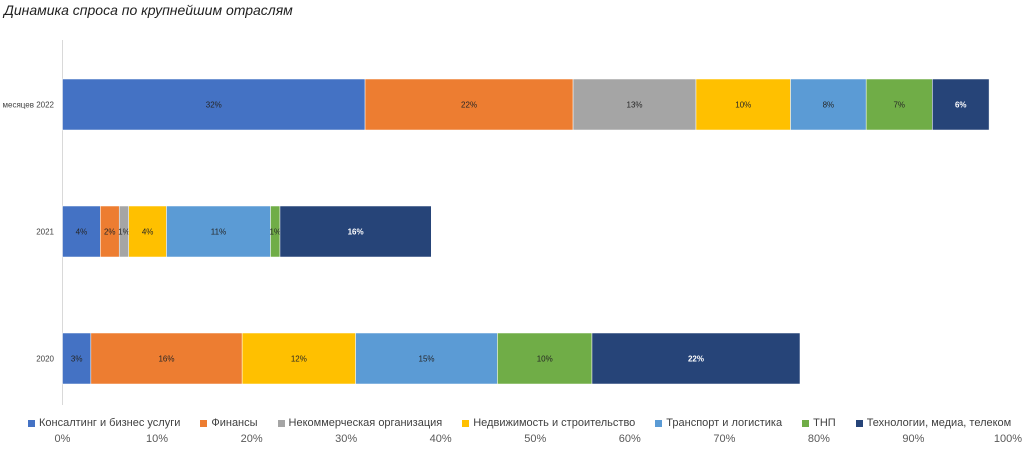  Describe the element at coordinates (63, 439) in the screenshot. I see `x-tick-label: 0%` at that location.